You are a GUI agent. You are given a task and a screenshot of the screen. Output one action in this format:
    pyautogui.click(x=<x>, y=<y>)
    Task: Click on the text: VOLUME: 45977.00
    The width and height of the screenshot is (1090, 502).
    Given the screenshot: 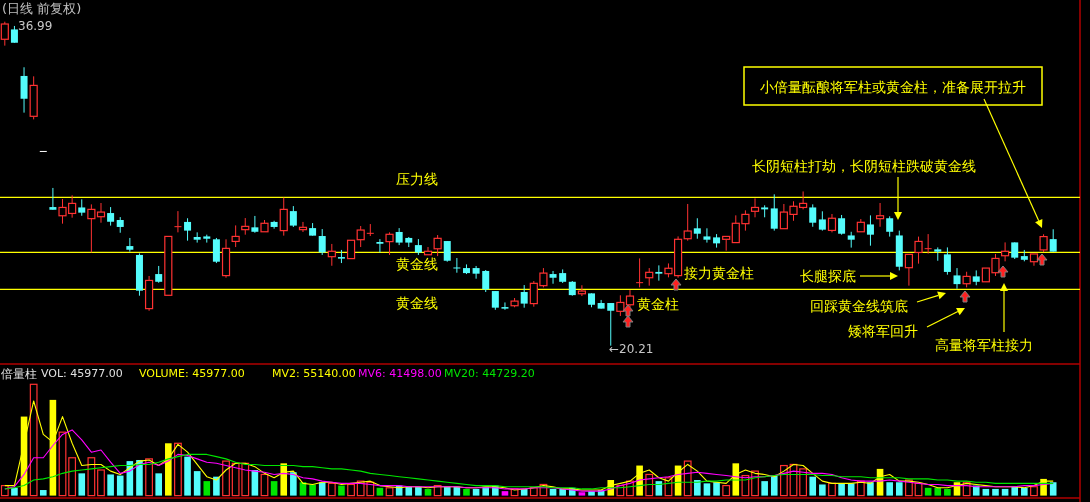 What is the action you would take?
    pyautogui.click(x=192, y=373)
    